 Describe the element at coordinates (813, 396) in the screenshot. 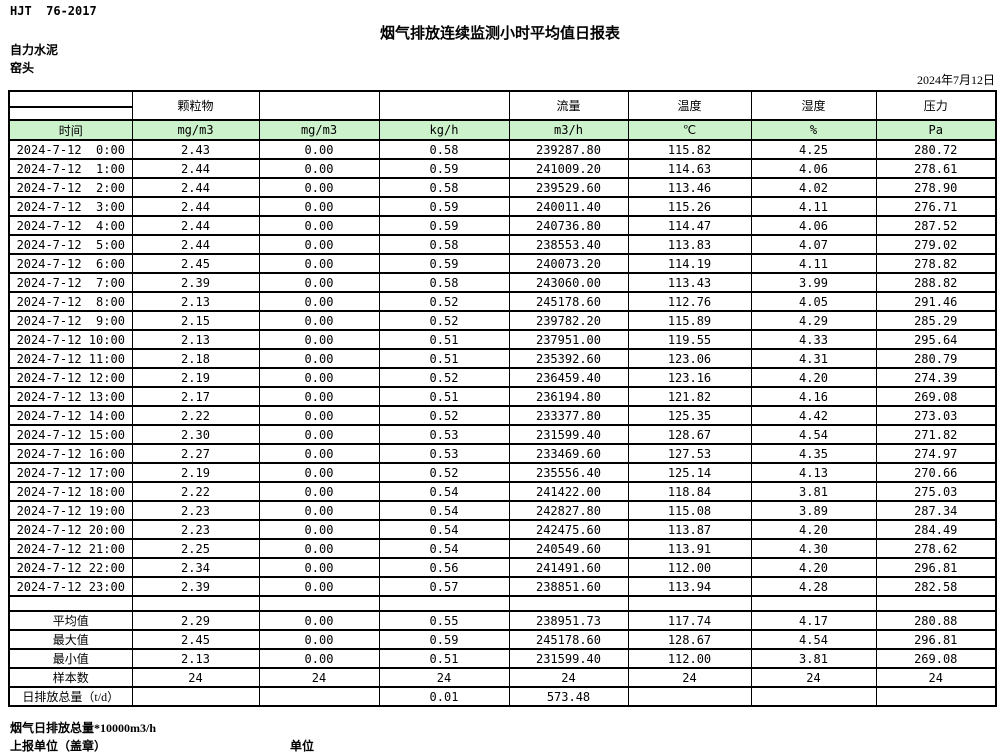

I see `value-cell: 4.16` at that location.